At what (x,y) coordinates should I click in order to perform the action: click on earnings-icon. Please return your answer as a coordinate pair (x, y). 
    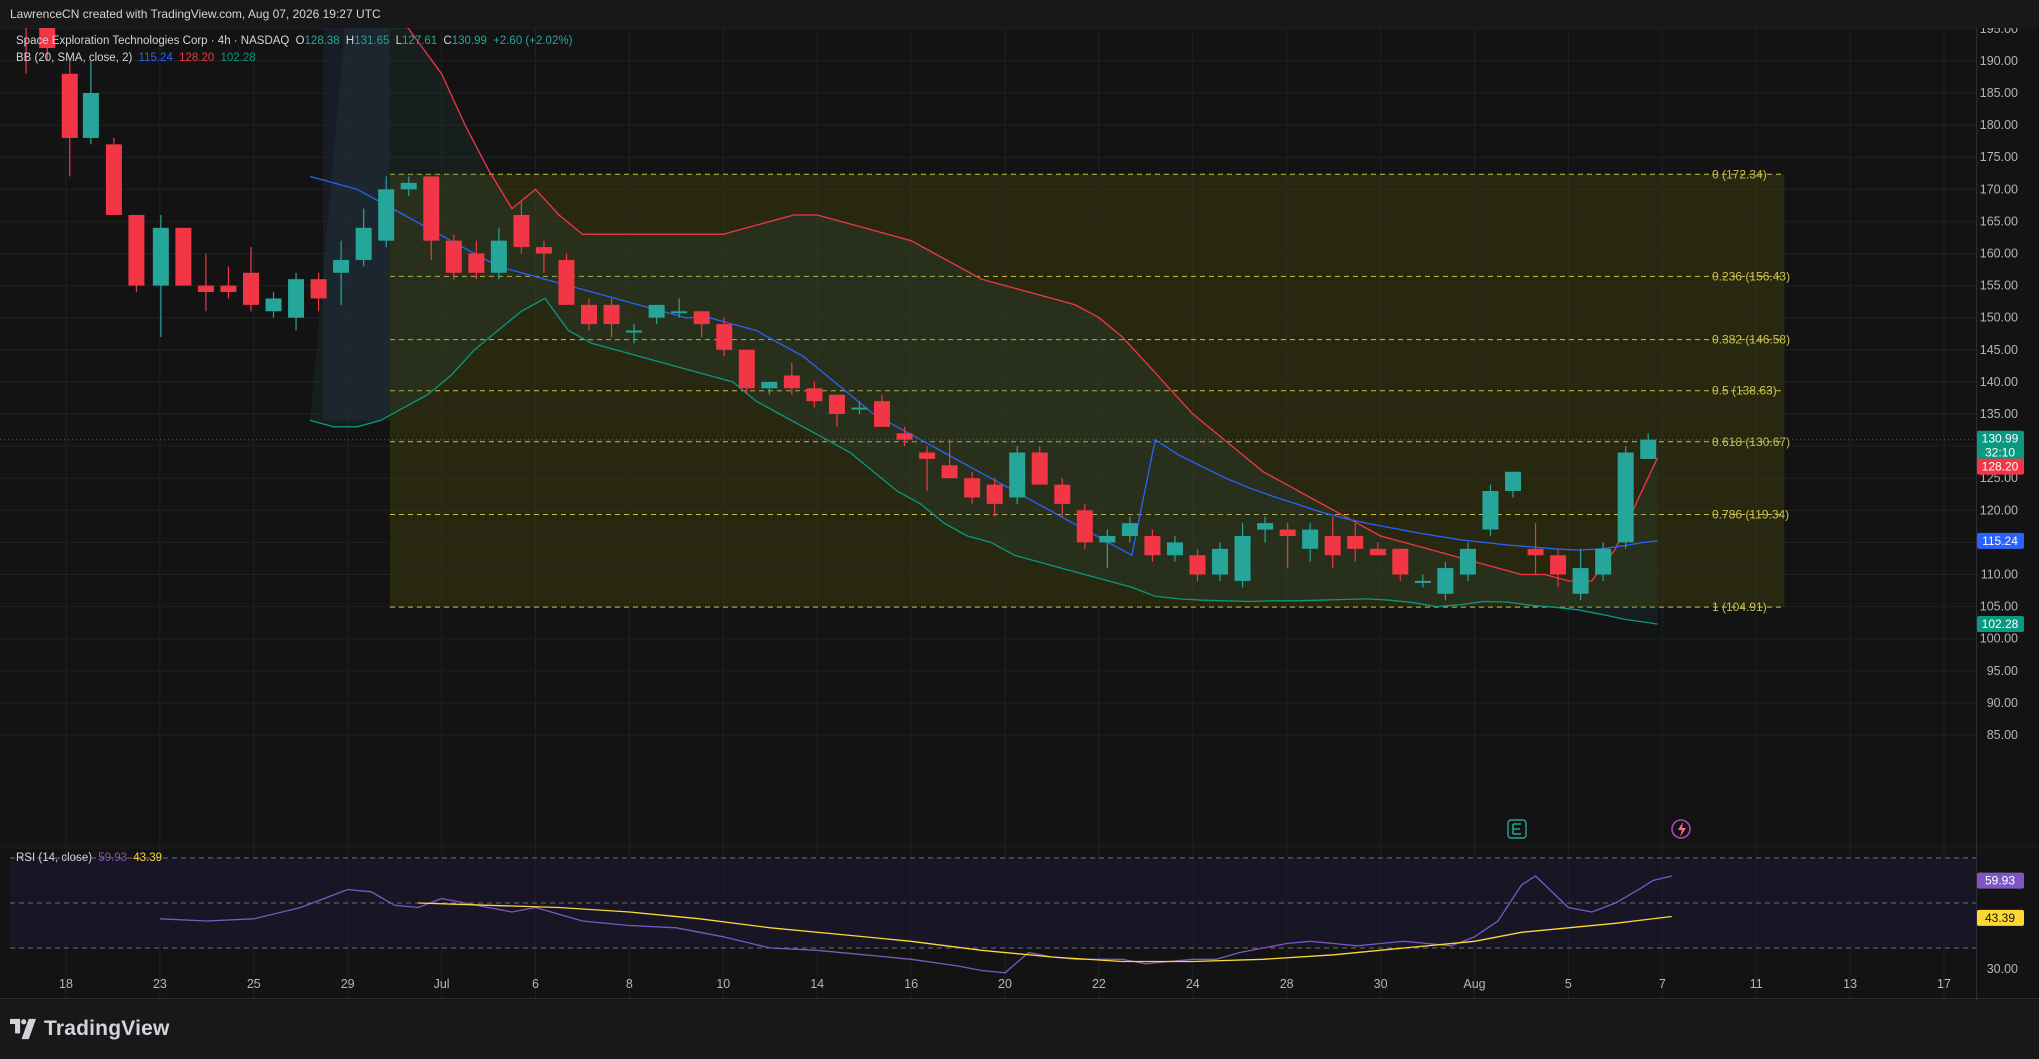
    Looking at the image, I should click on (1517, 829).